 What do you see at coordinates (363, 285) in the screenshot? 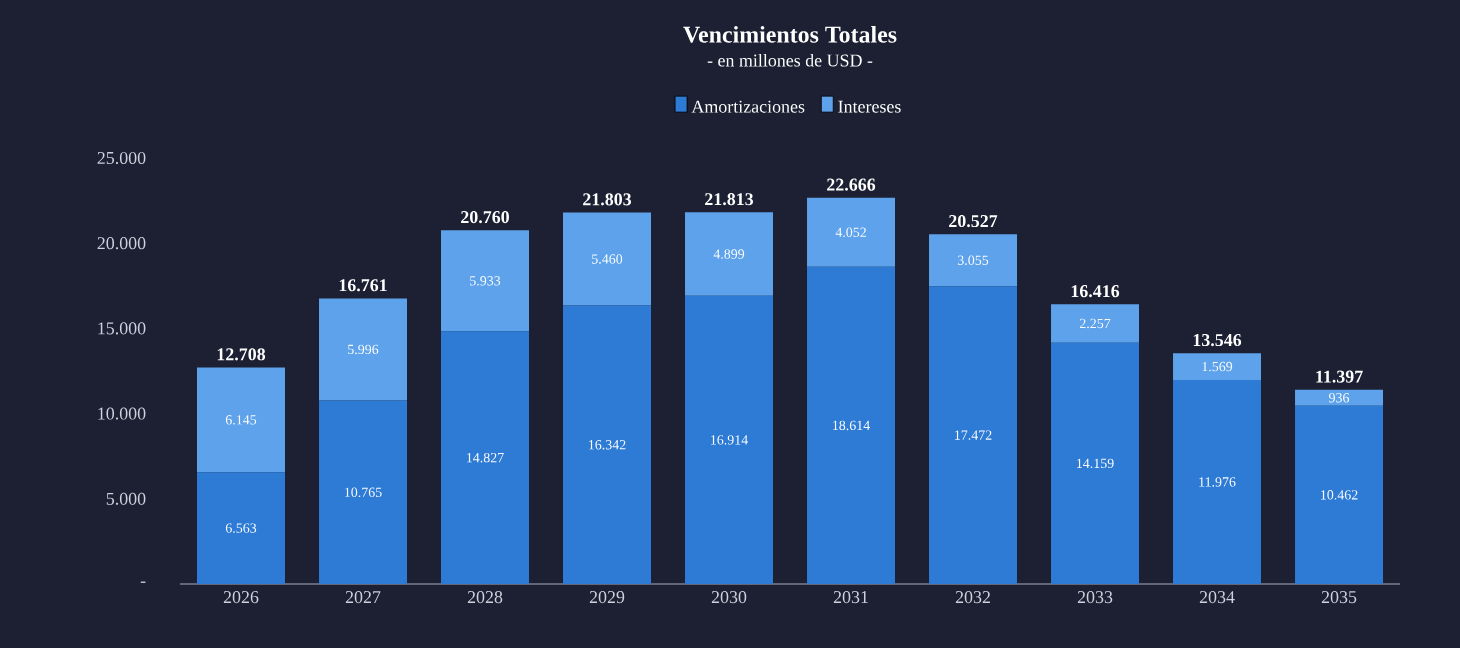
I see `total-label: 16.761` at bounding box center [363, 285].